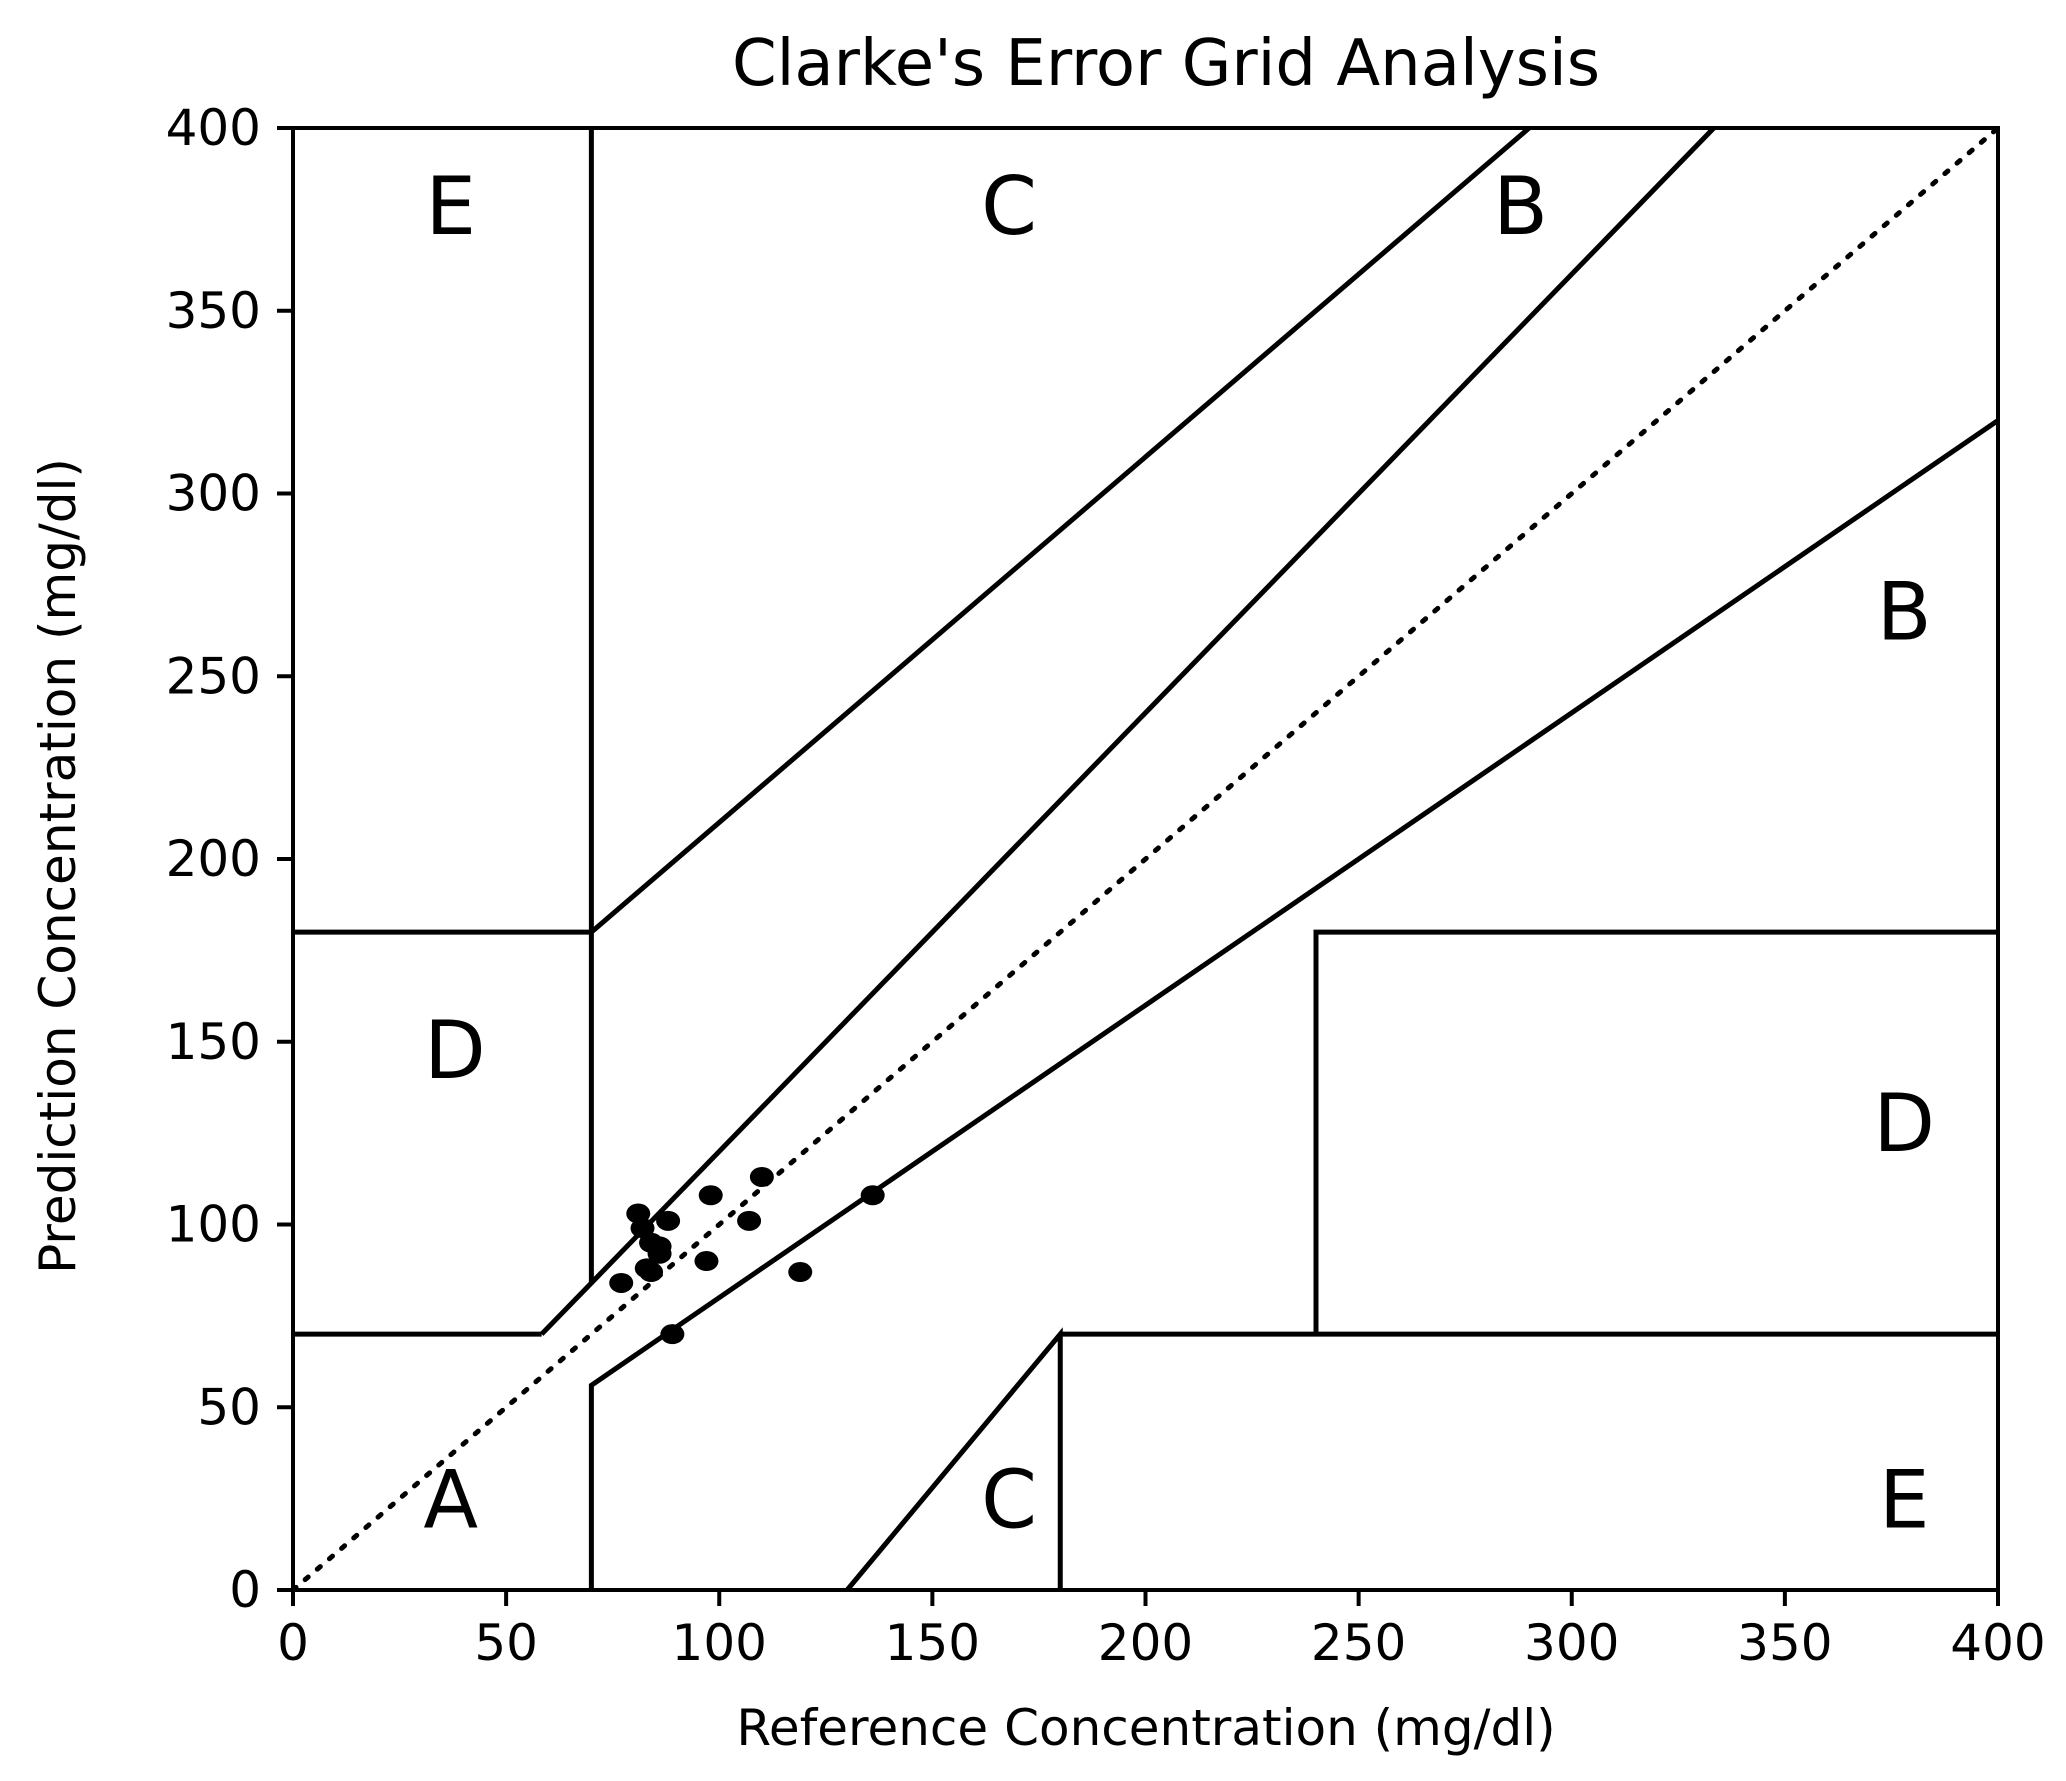  What do you see at coordinates (1520, 206) in the screenshot?
I see `zone-label-b-3: B` at bounding box center [1520, 206].